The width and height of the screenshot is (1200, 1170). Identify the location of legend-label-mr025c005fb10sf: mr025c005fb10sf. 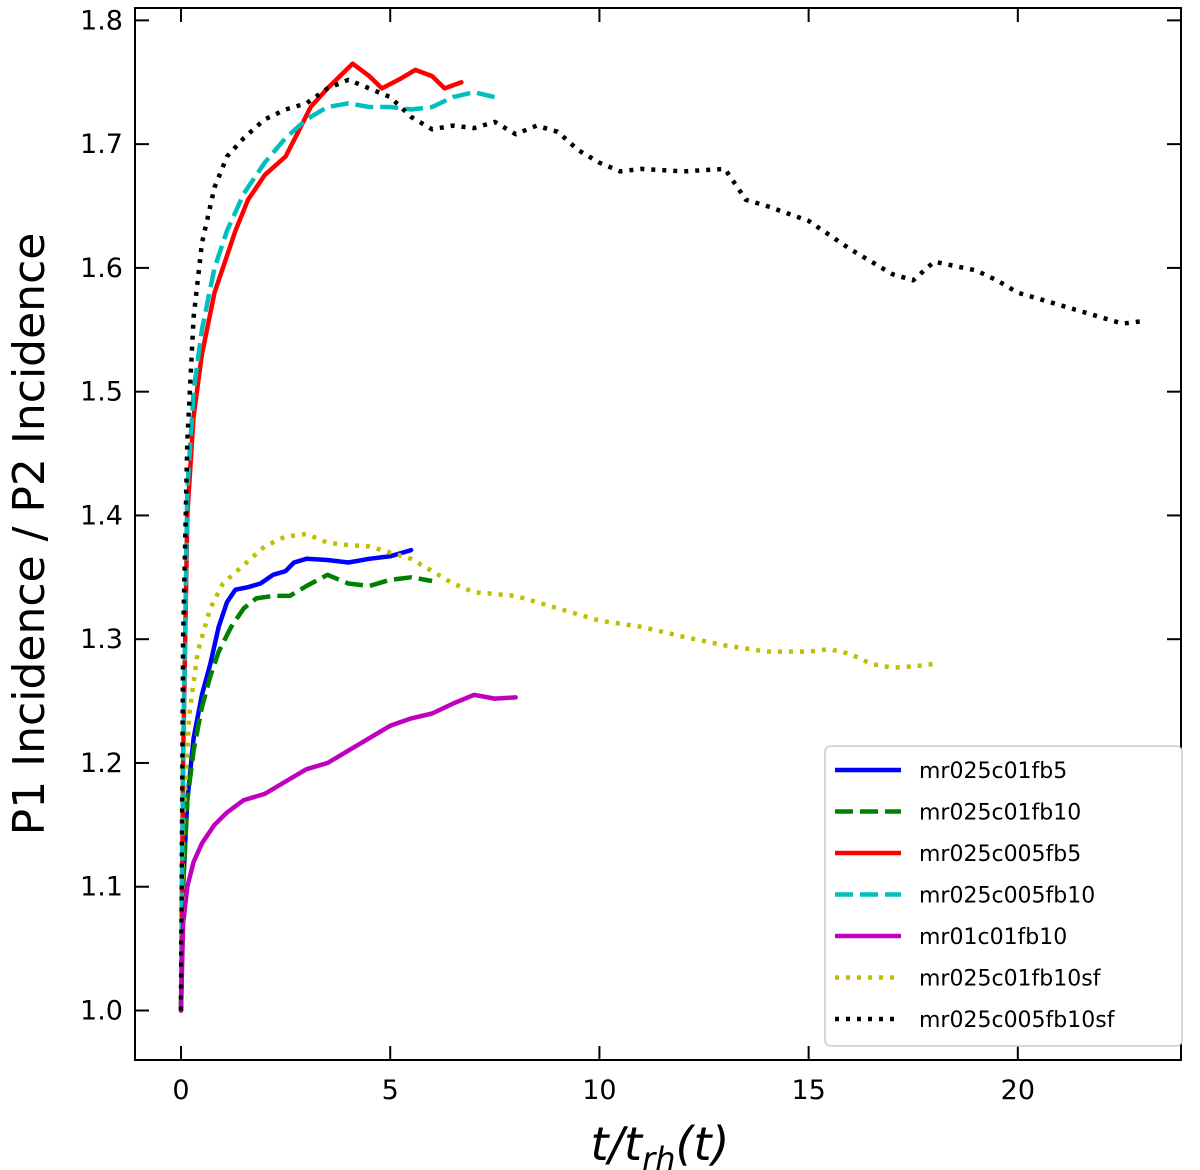
(1017, 1020).